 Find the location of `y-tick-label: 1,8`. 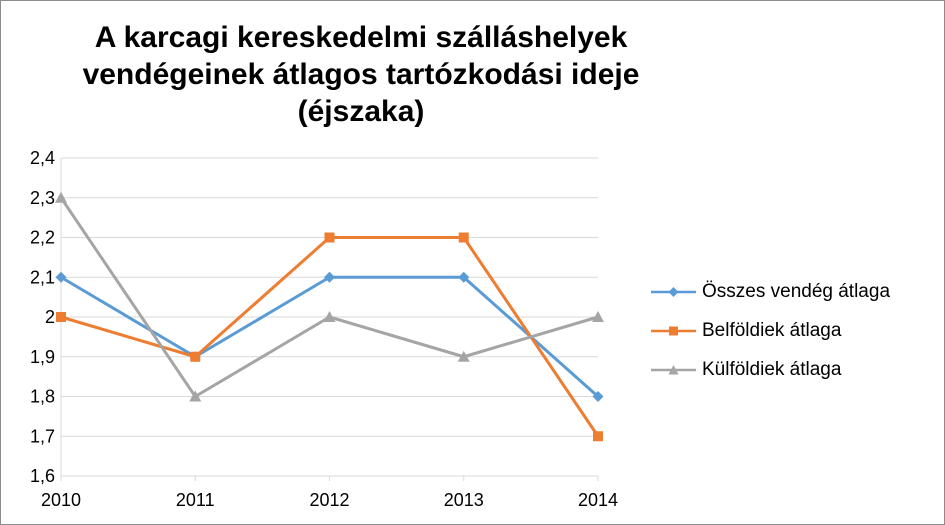

y-tick-label: 1,8 is located at coordinates (42, 397).